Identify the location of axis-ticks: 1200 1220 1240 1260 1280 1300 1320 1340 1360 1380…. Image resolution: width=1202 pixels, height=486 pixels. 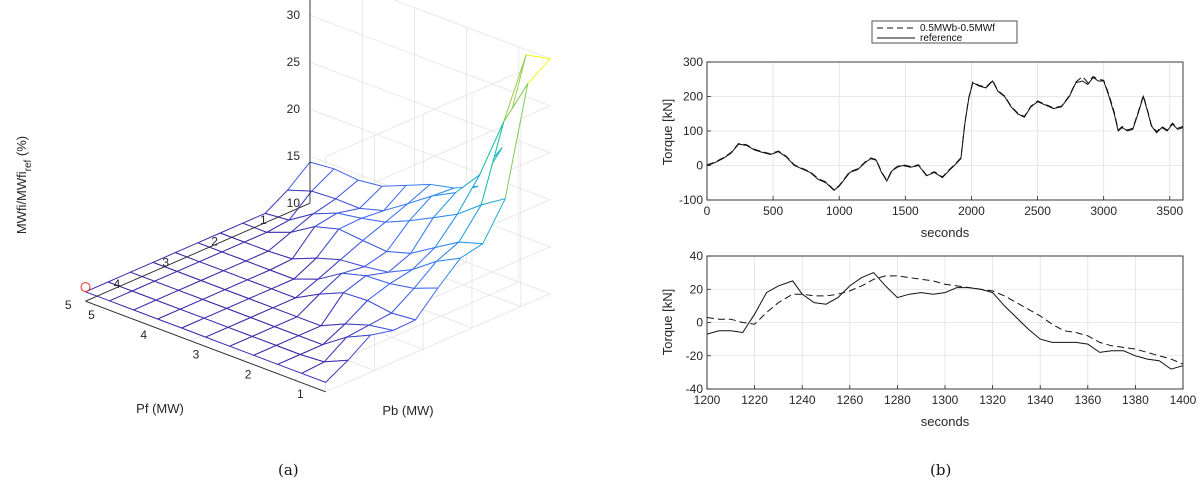
(941, 328).